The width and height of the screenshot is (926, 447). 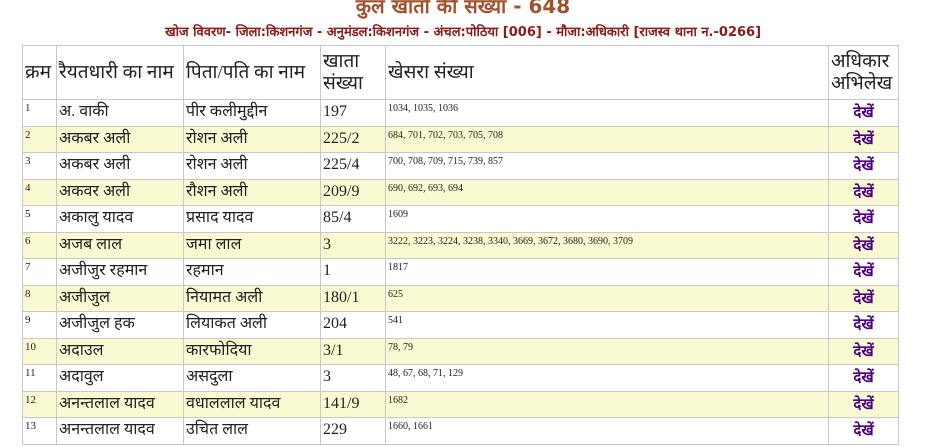 I want to click on holder-name: अकालु यादव, so click(x=120, y=219).